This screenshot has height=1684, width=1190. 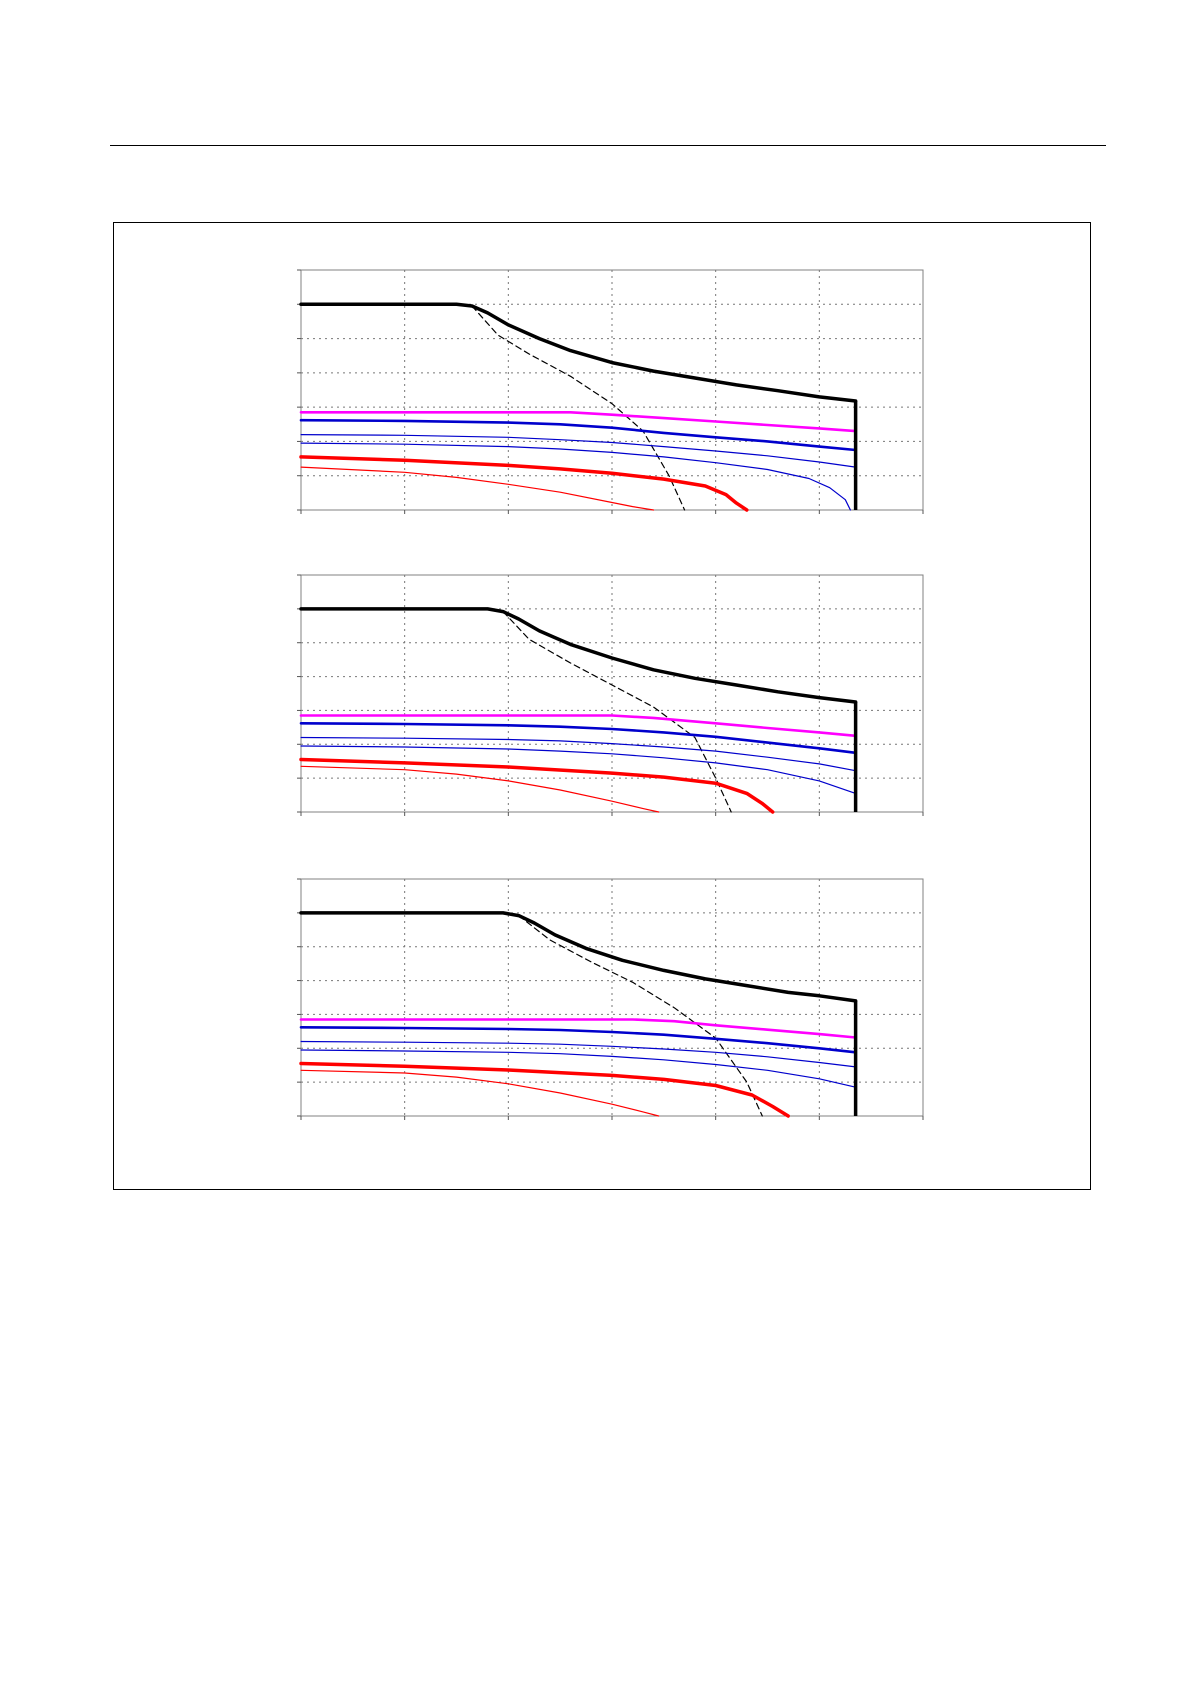 I want to click on header-rule, so click(x=608, y=145).